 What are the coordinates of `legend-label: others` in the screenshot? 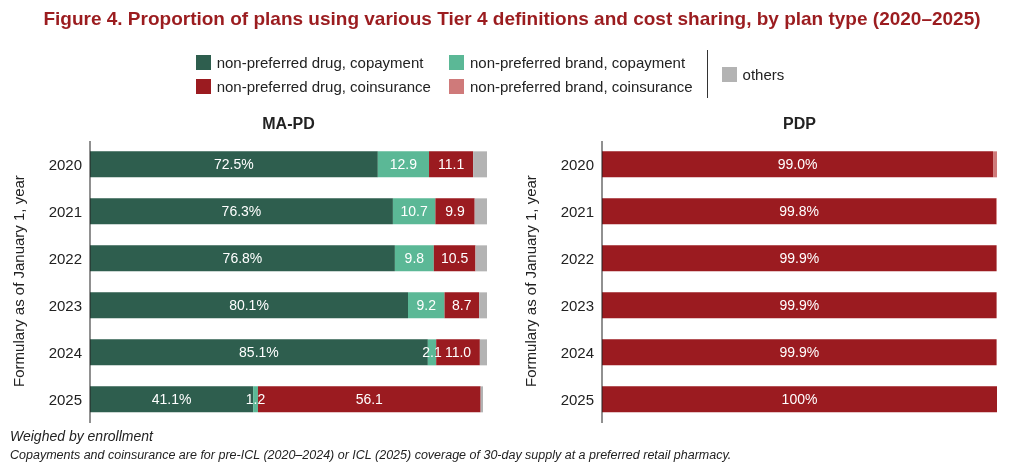 It's located at (763, 74).